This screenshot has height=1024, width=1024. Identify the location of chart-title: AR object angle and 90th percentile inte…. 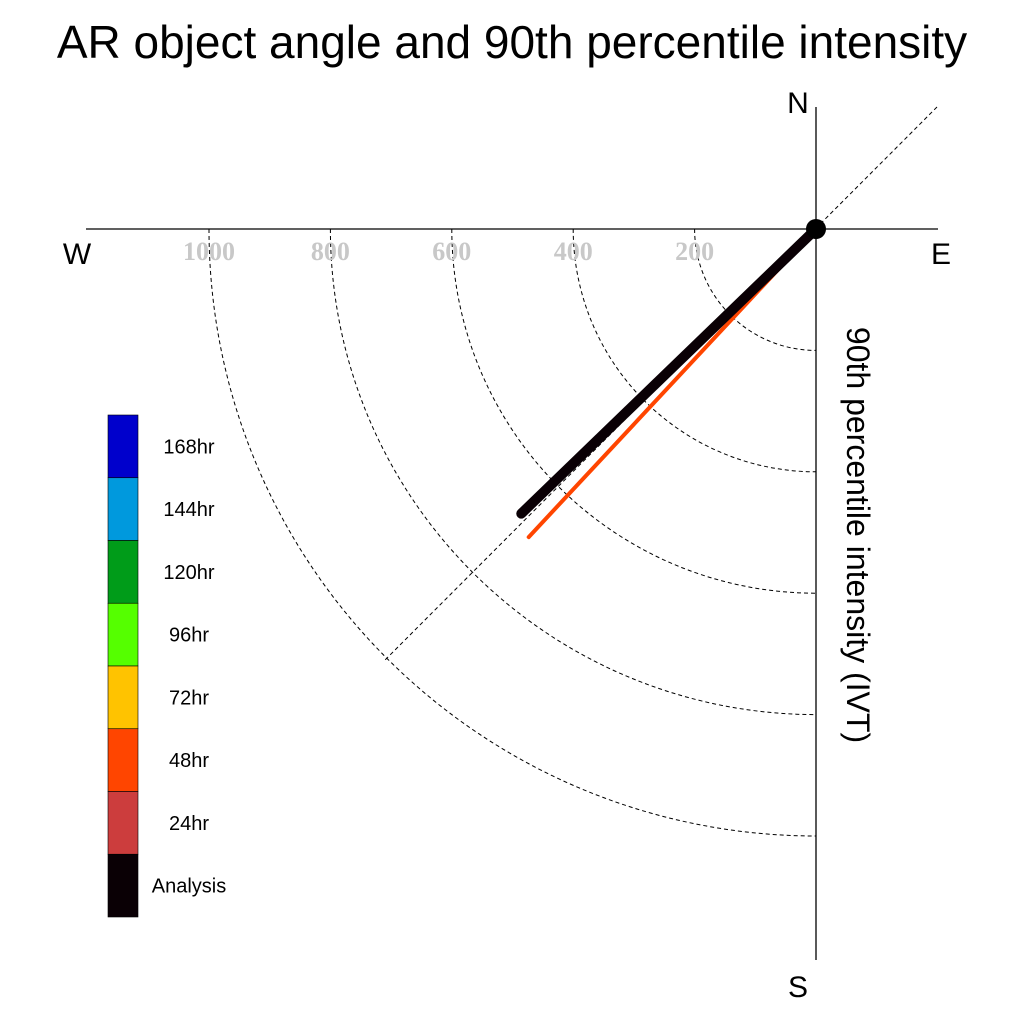
(512, 42).